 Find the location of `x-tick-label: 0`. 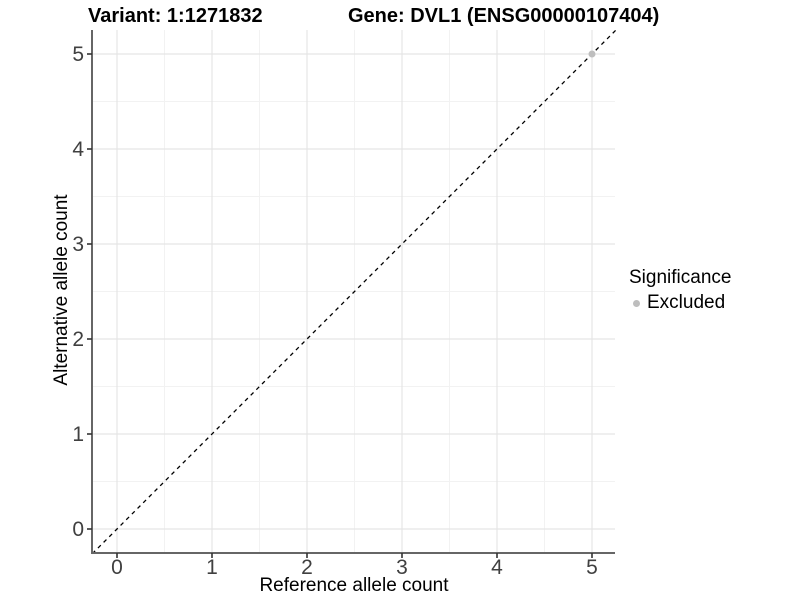

x-tick-label: 0 is located at coordinates (117, 567).